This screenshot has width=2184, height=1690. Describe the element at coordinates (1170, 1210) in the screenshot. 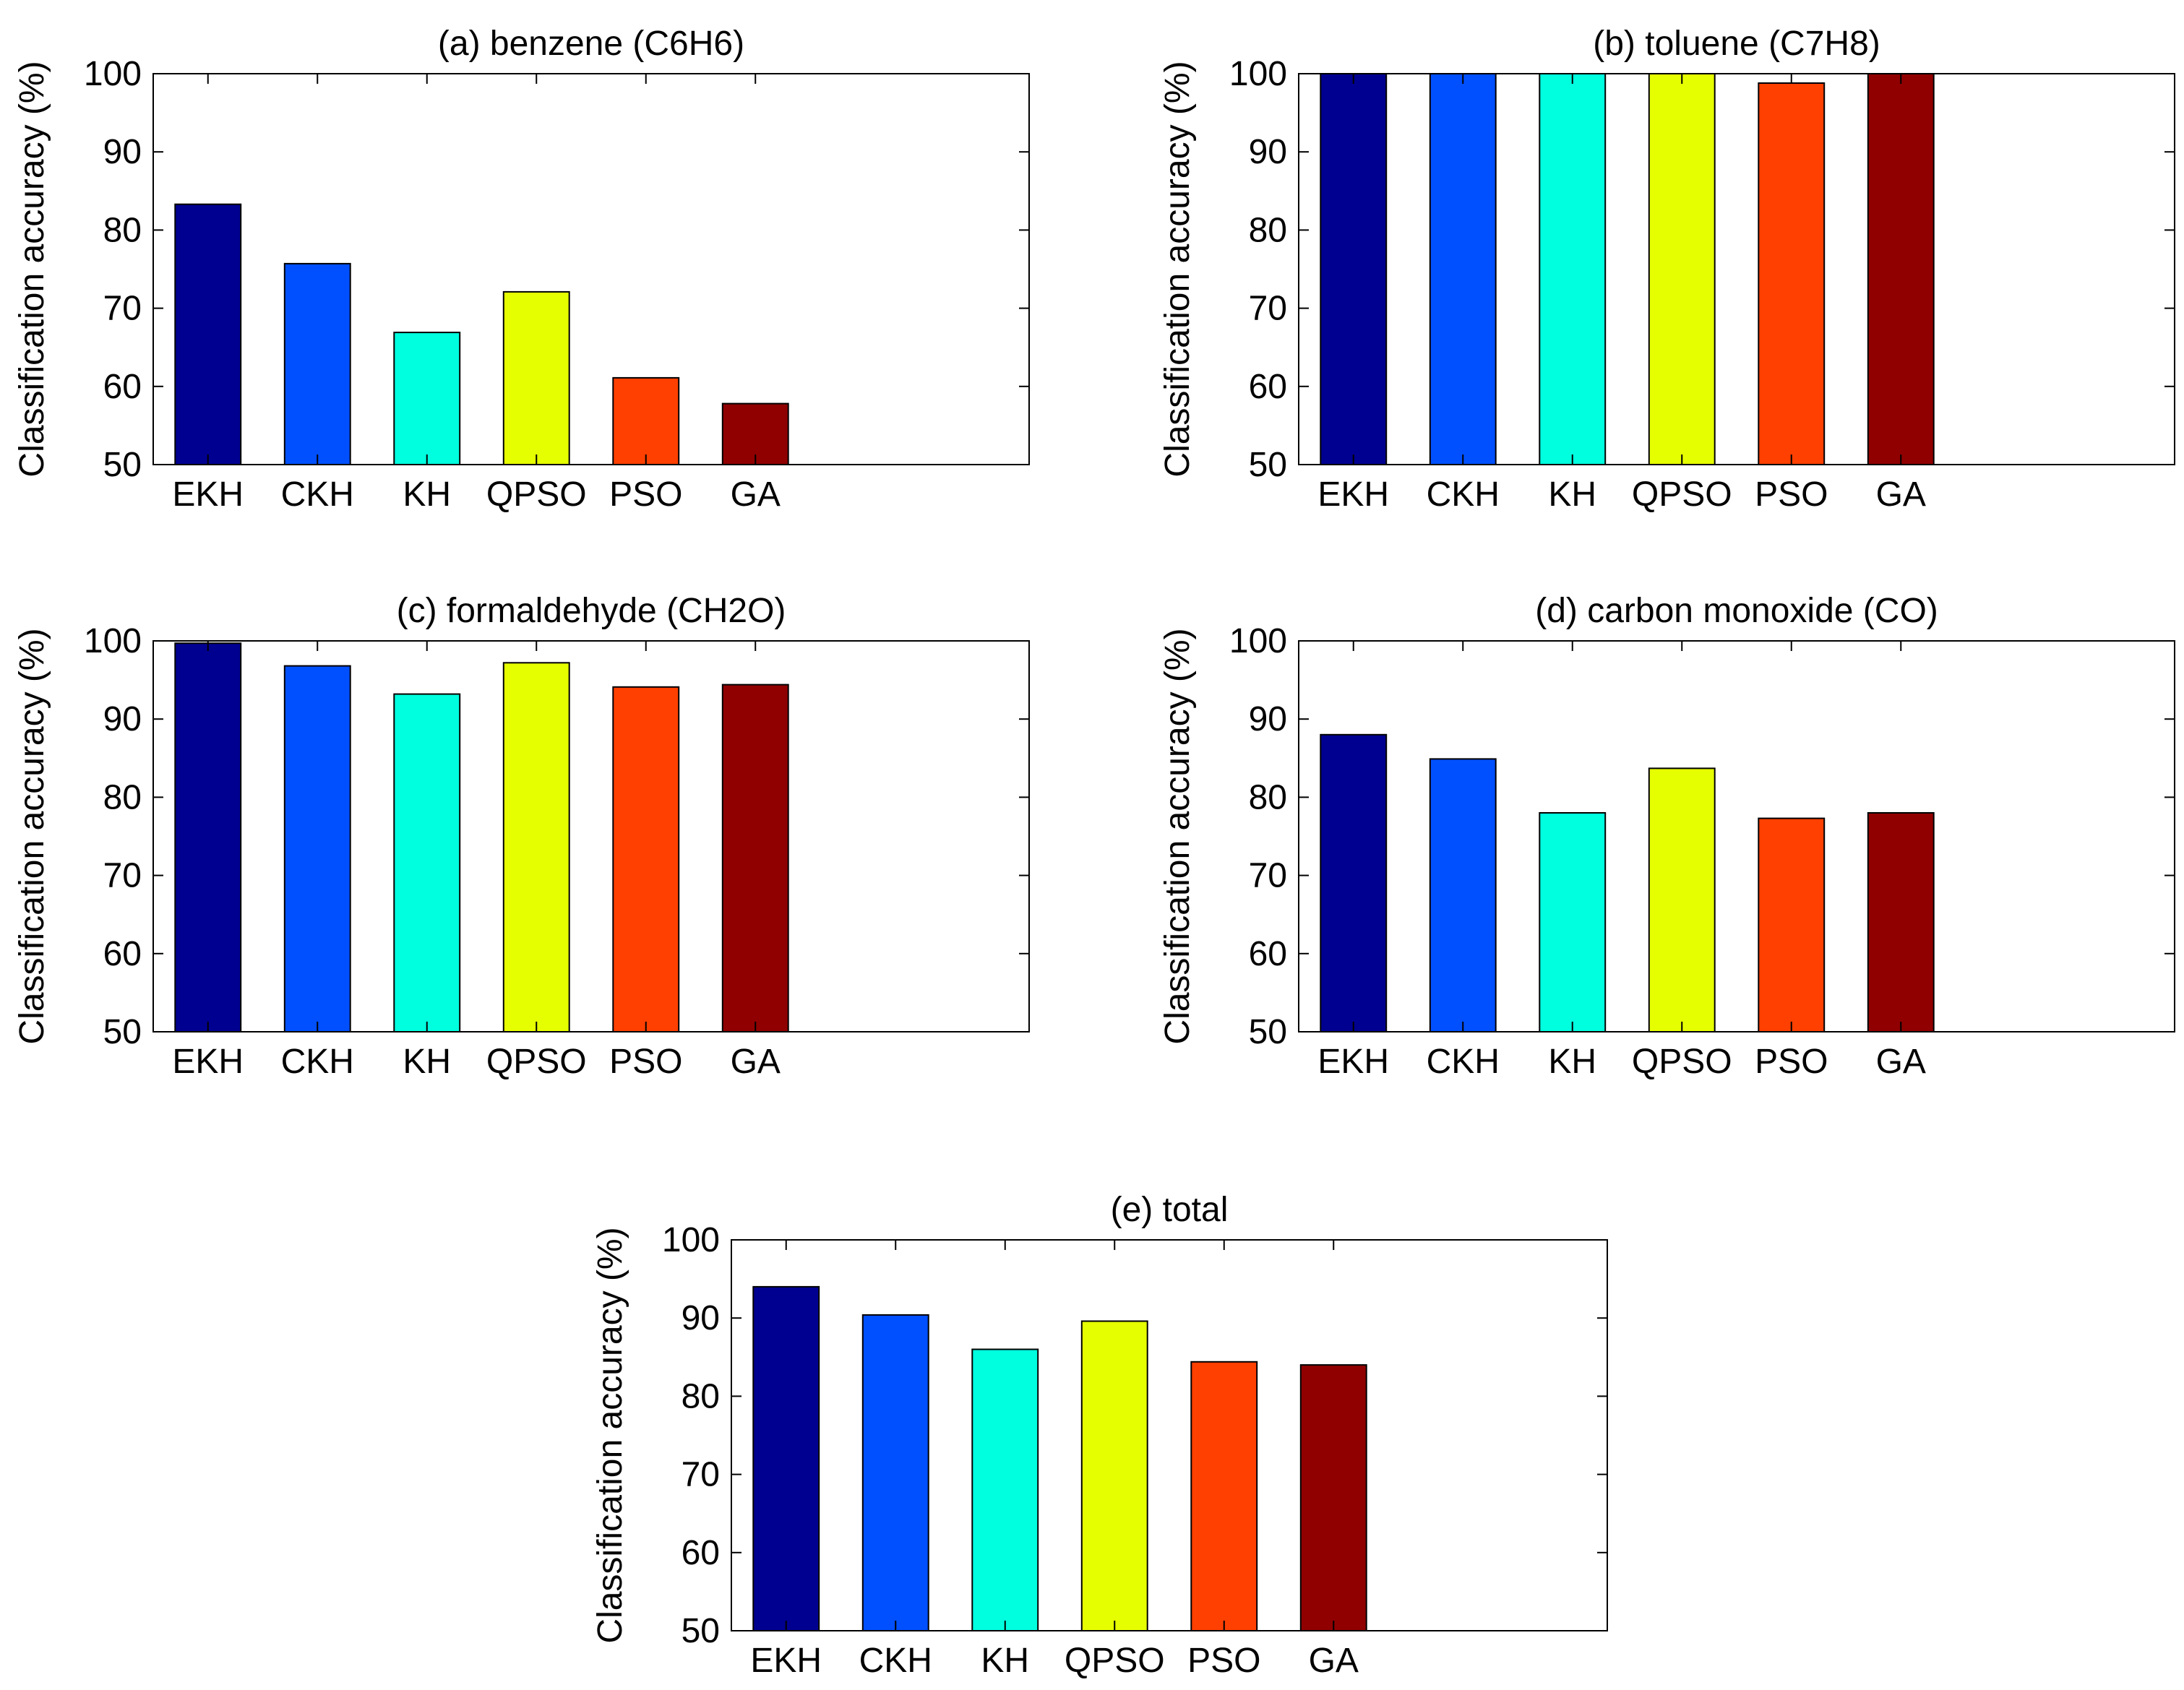

I see `panel-title: (e) total` at that location.